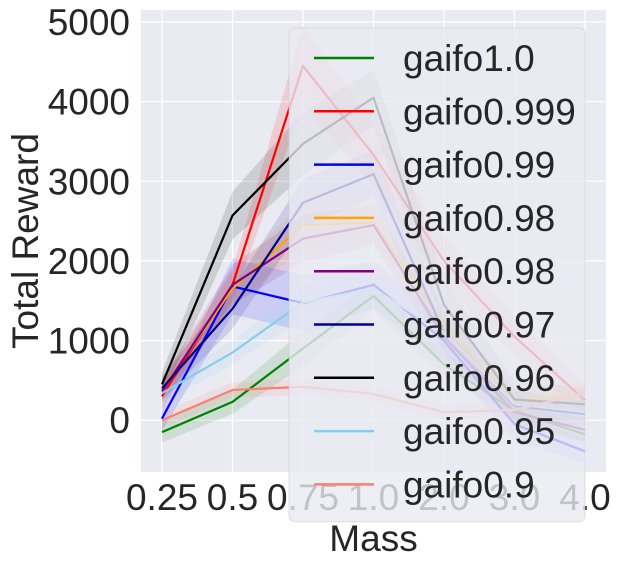 The height and width of the screenshot is (573, 619). Describe the element at coordinates (373, 538) in the screenshot. I see `x-axis-label: Mass` at that location.